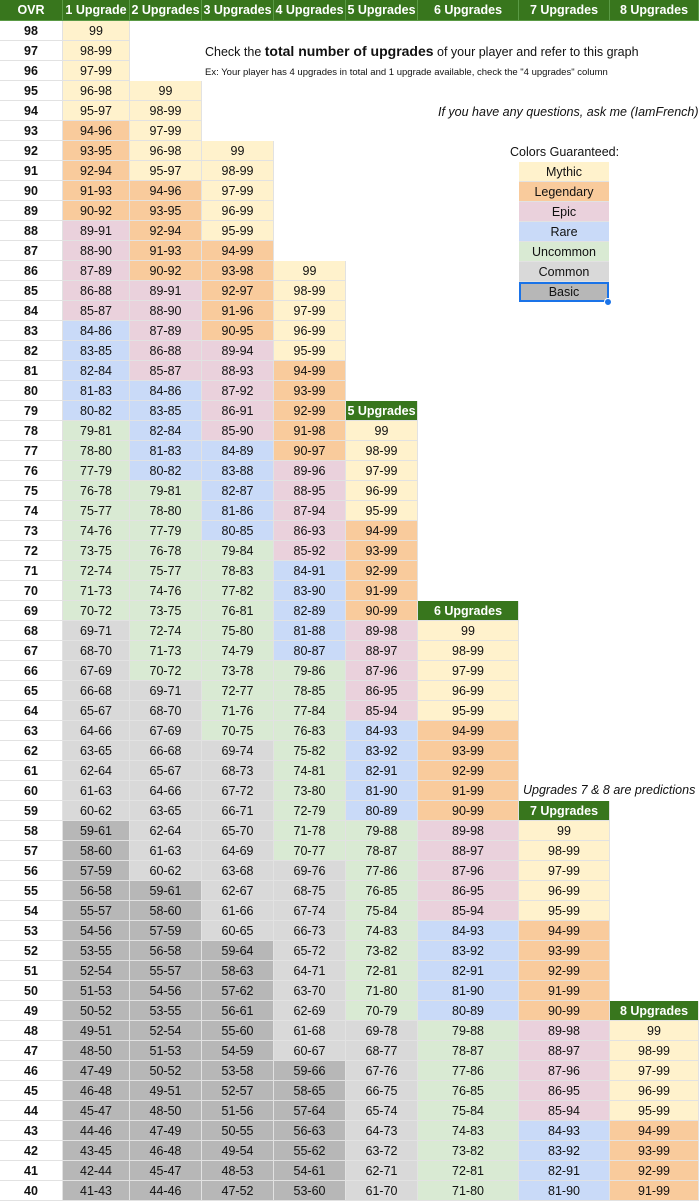 The width and height of the screenshot is (699, 1201). Describe the element at coordinates (166, 871) in the screenshot. I see `range-cell: 60-62` at that location.